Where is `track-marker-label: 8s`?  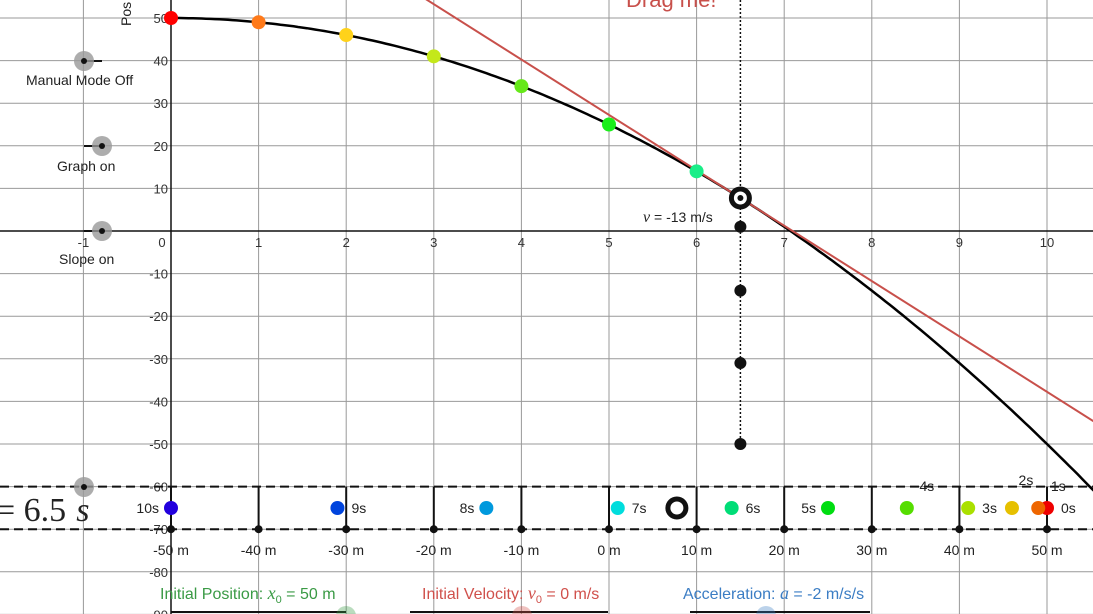 track-marker-label: 8s is located at coordinates (467, 508).